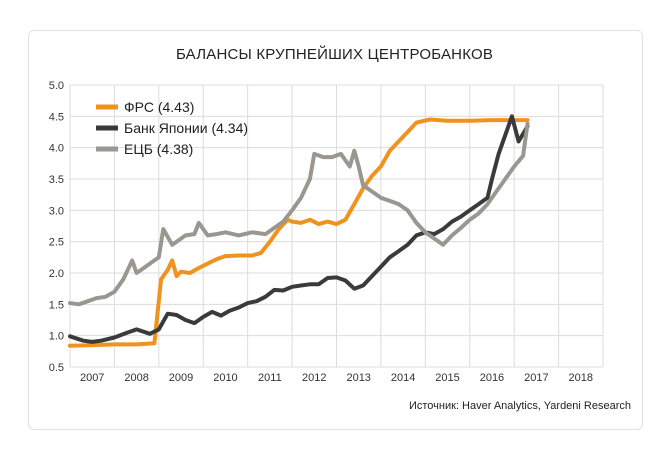 The height and width of the screenshot is (455, 669). Describe the element at coordinates (56, 274) in the screenshot. I see `y-tick-label: 2.0` at that location.